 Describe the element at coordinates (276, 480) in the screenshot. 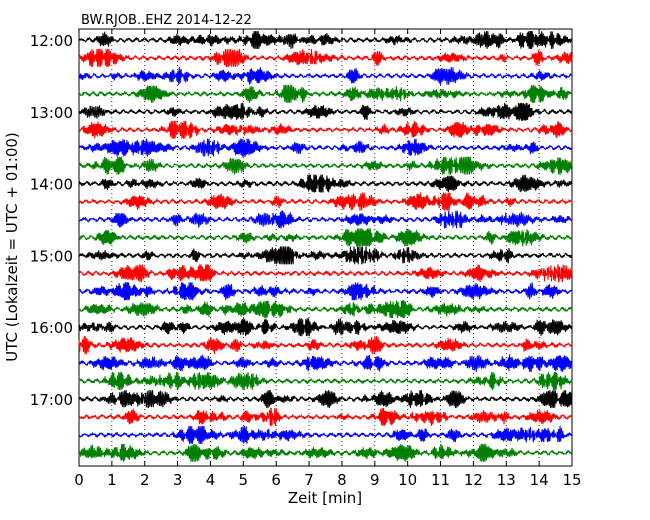

I see `x-tick-label: 6` at that location.